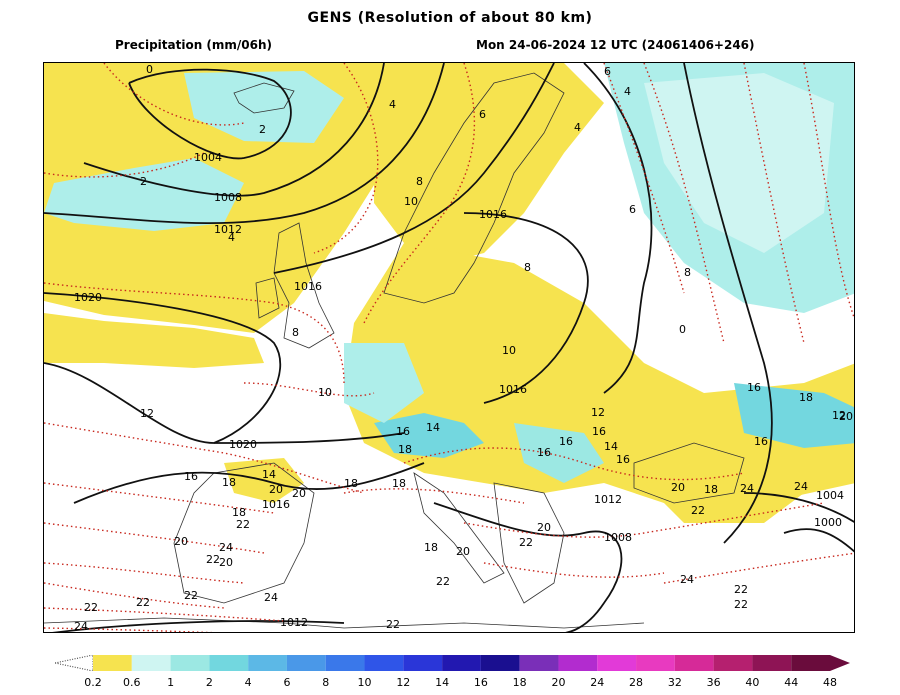 This screenshot has width=900, height=695. I want to click on isobar-1016-sw, so click(249, 483).